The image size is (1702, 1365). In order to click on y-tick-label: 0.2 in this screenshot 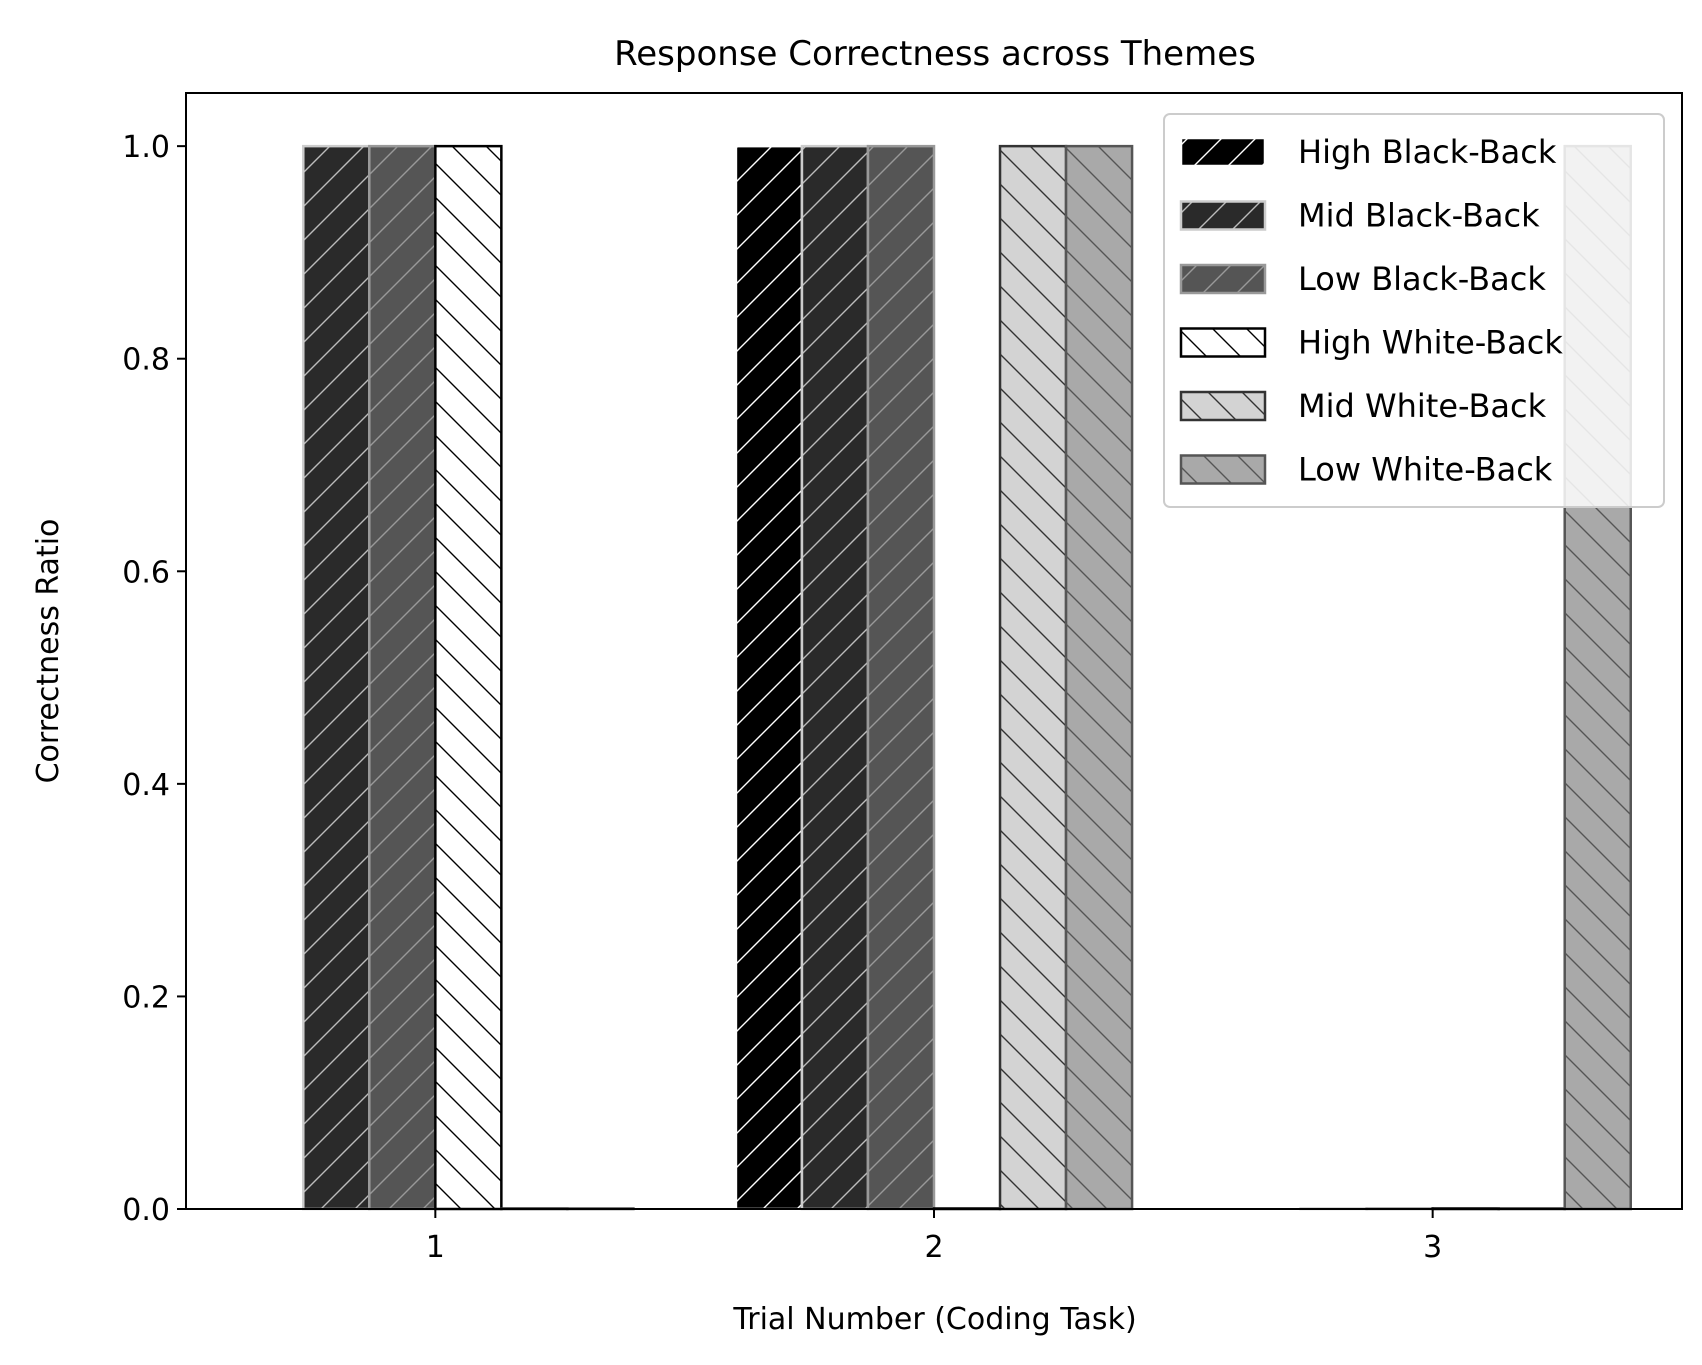, I will do `click(146, 997)`.